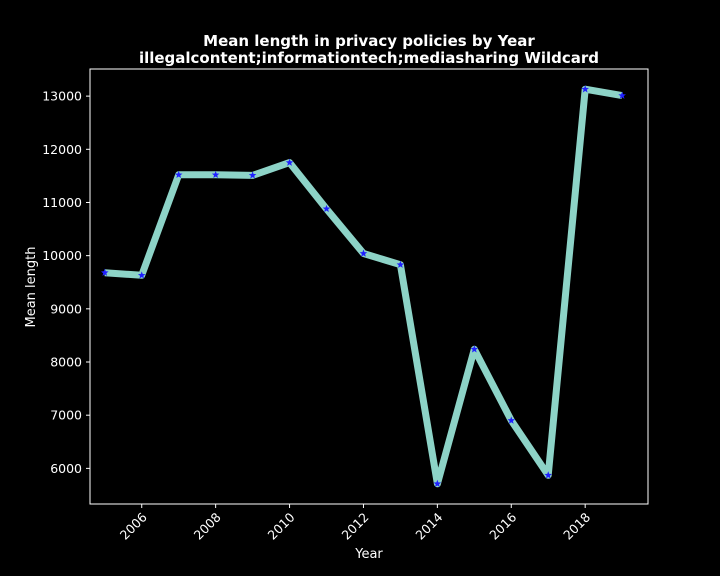 Image resolution: width=720 pixels, height=576 pixels. Describe the element at coordinates (281, 525) in the screenshot. I see `x-tick-label: 2010` at that location.